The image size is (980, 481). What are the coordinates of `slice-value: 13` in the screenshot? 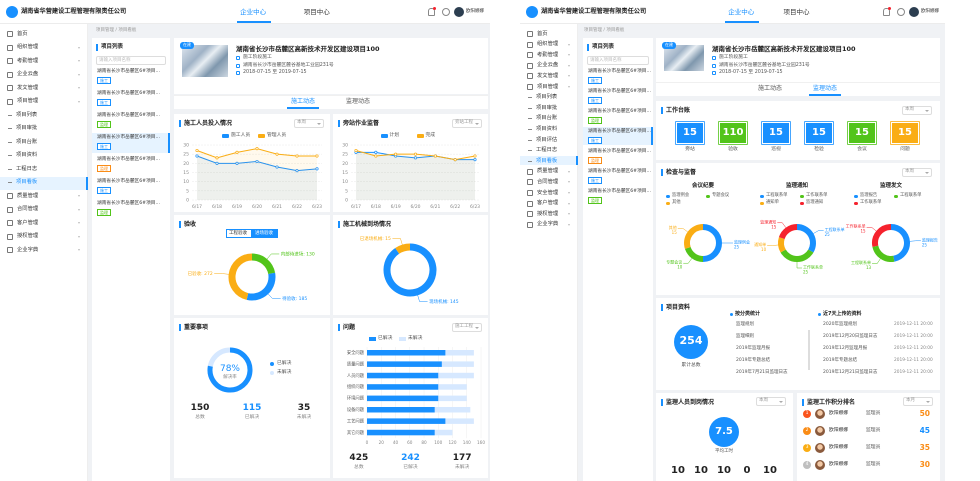 It's located at (869, 267).